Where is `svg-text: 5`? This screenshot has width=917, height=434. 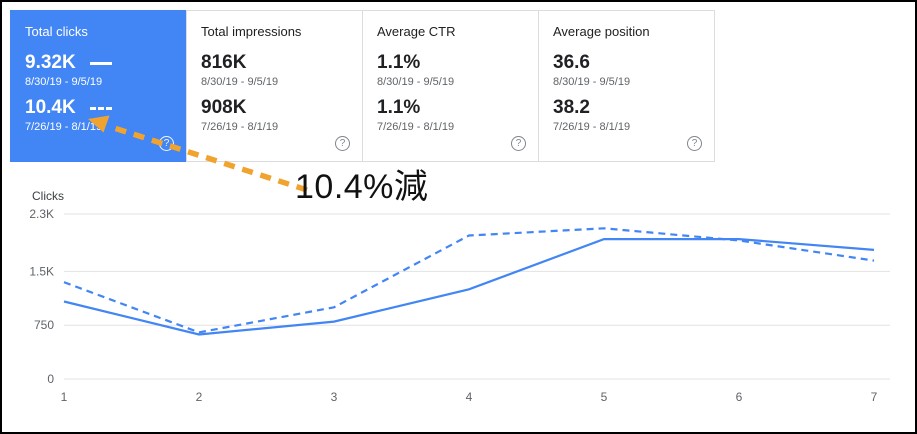
svg-text: 5 is located at coordinates (604, 397).